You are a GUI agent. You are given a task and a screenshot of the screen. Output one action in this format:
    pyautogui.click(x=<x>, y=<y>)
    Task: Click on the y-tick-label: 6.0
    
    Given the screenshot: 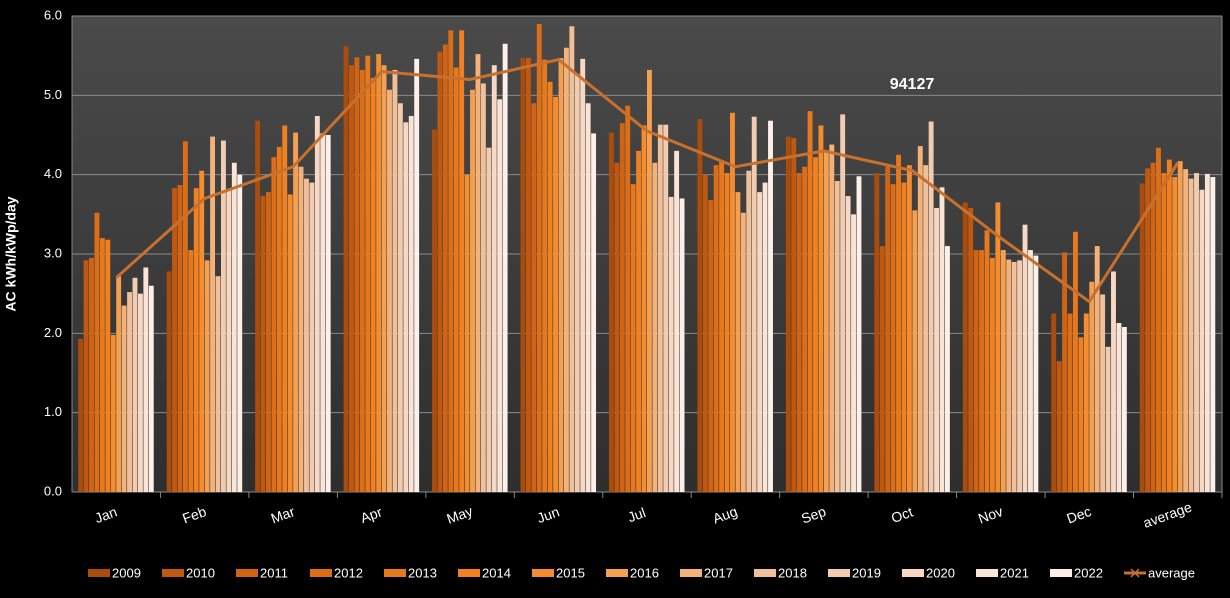 What is the action you would take?
    pyautogui.click(x=53, y=14)
    